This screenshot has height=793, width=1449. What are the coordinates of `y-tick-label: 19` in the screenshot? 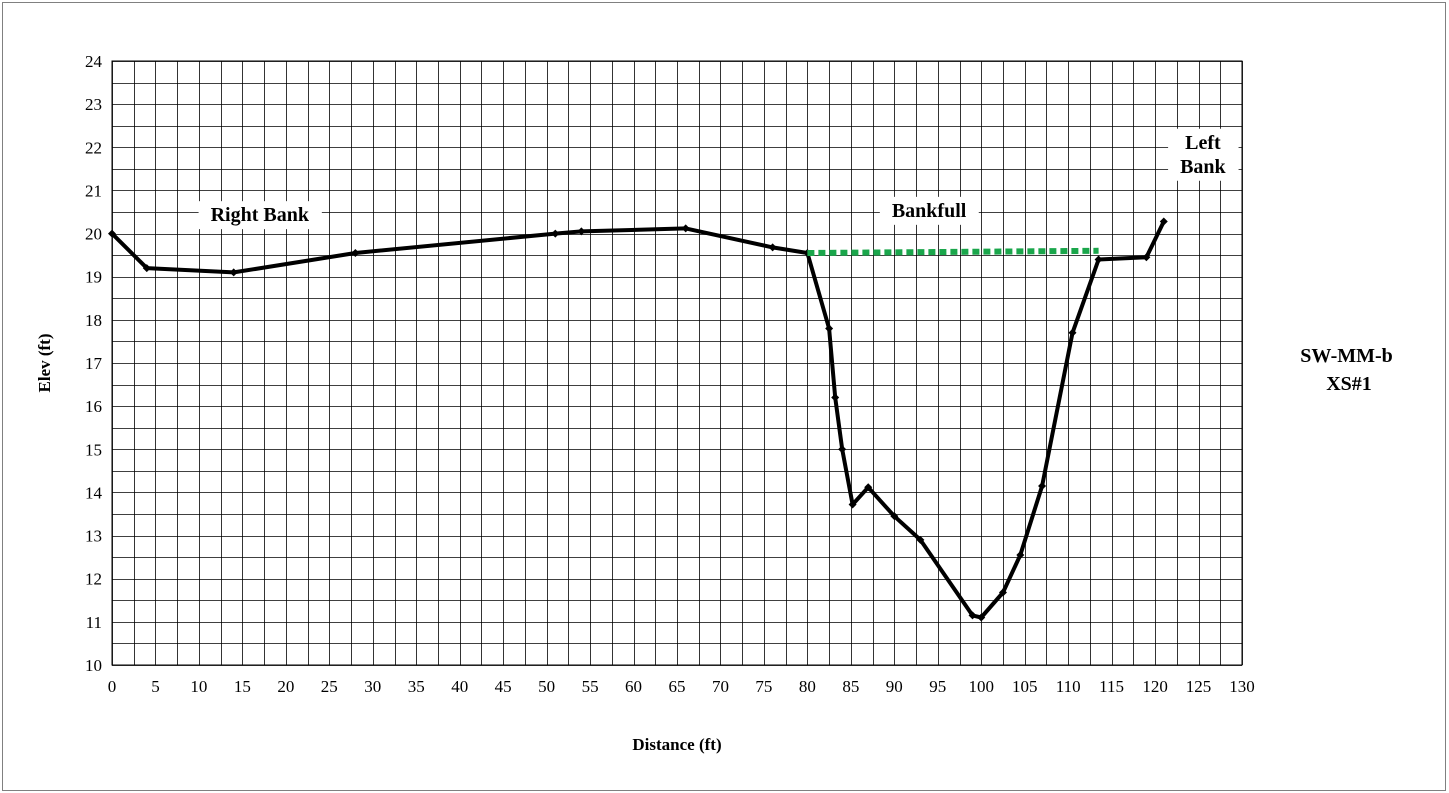 It's located at (93, 277).